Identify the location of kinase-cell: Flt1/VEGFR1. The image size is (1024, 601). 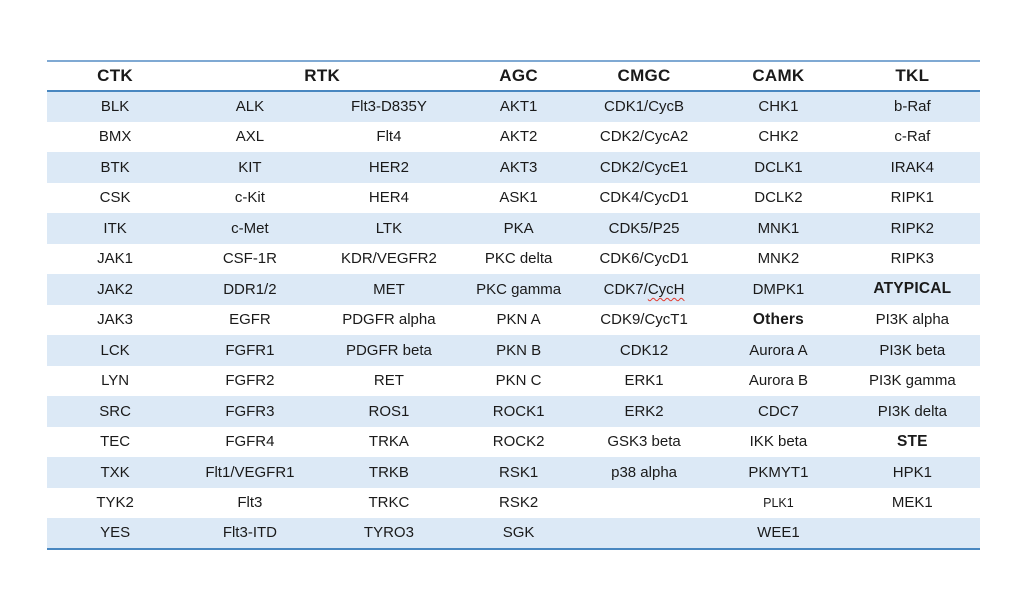
(250, 472).